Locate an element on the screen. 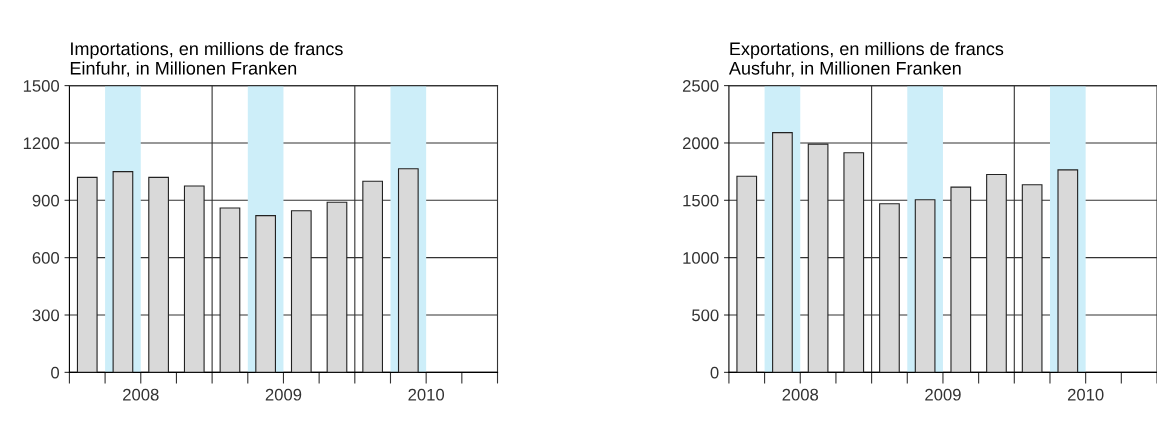 This screenshot has width=1157, height=428. chart-title: Importations, en millions de francs Einfuhr, in Millionen Franken is located at coordinates (206, 59).